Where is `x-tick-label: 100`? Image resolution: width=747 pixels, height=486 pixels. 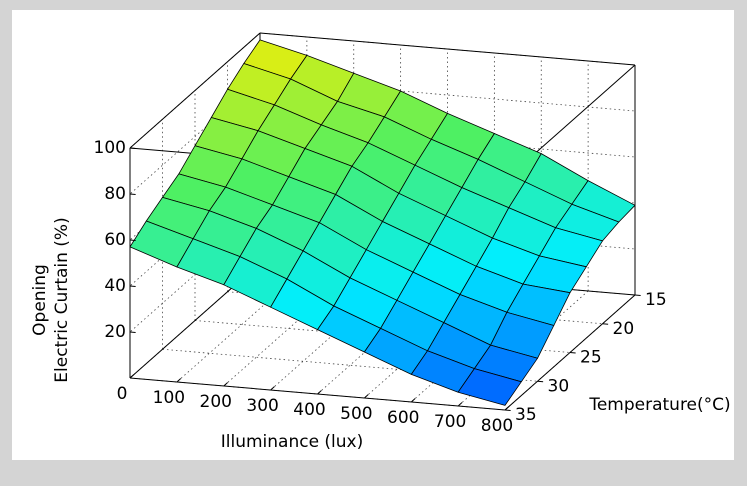
x-tick-label: 100 is located at coordinates (169, 398).